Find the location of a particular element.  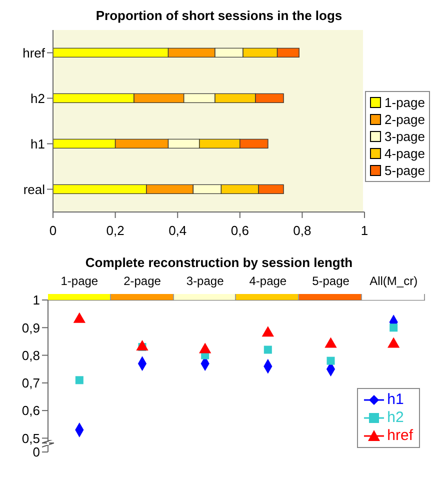

text: 3-page is located at coordinates (404, 136).